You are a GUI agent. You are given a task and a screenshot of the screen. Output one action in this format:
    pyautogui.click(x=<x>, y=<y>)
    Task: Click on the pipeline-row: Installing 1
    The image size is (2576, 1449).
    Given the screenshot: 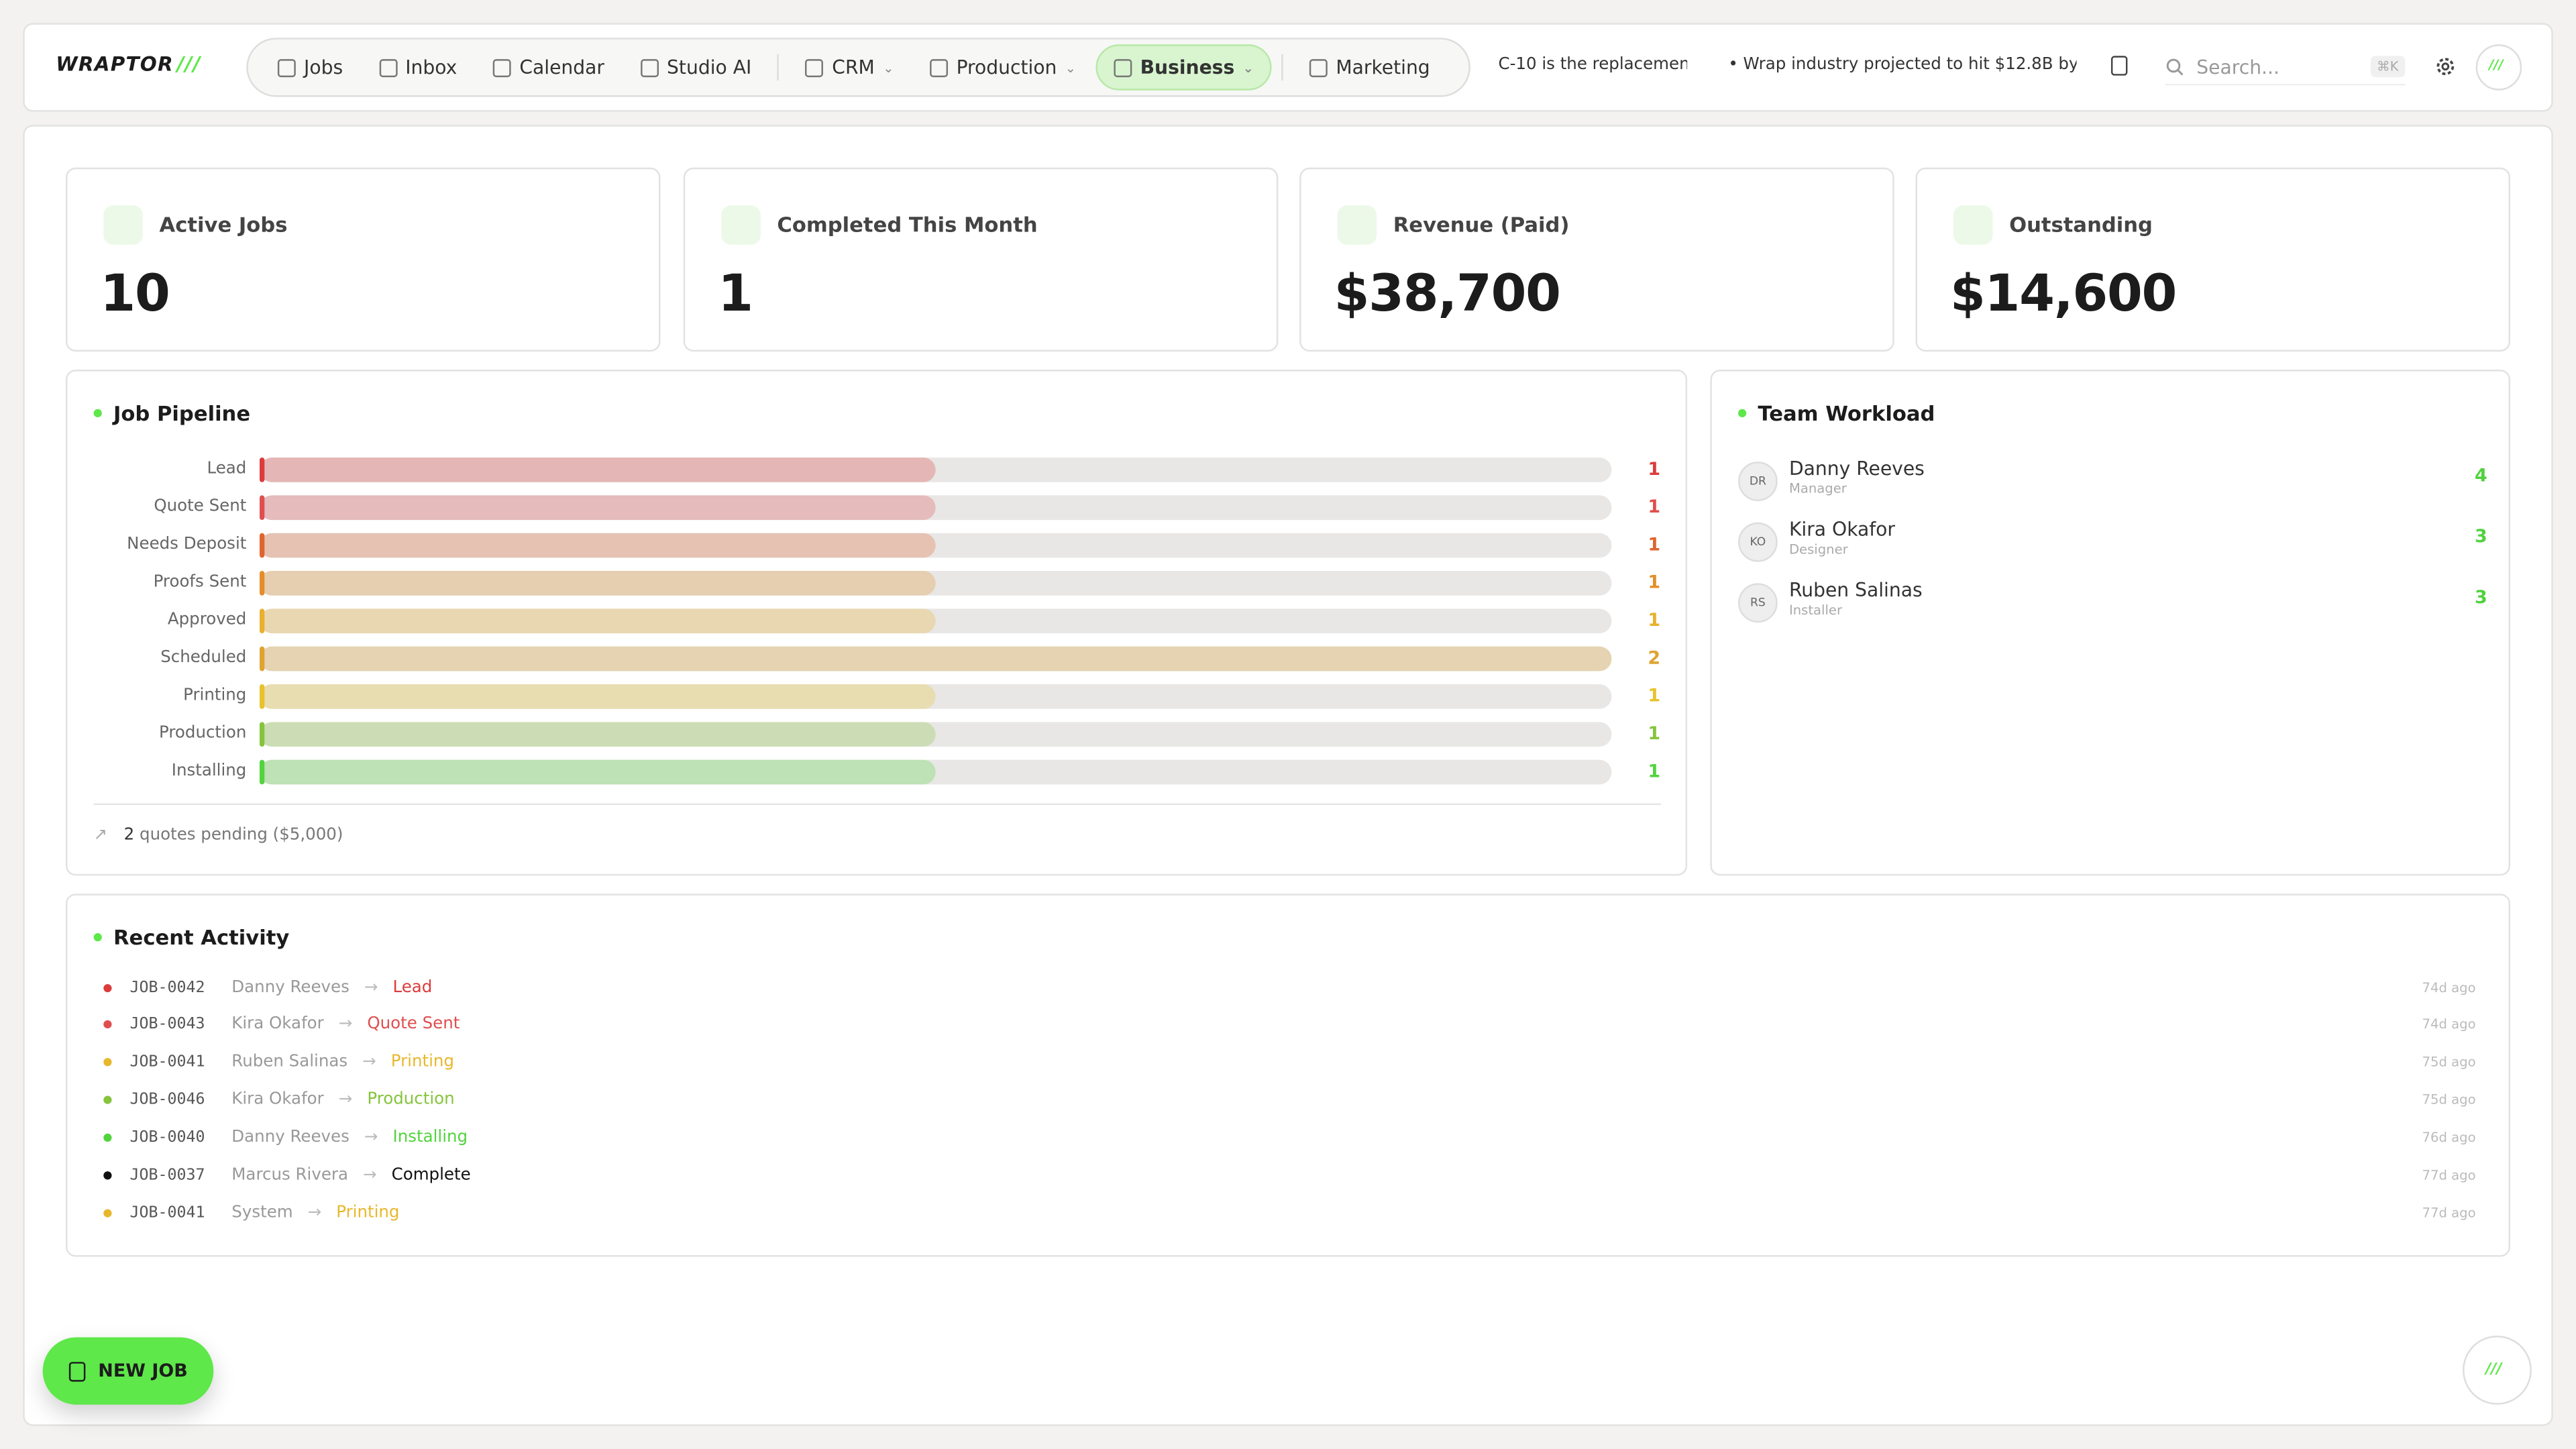 What is the action you would take?
    pyautogui.click(x=877, y=772)
    